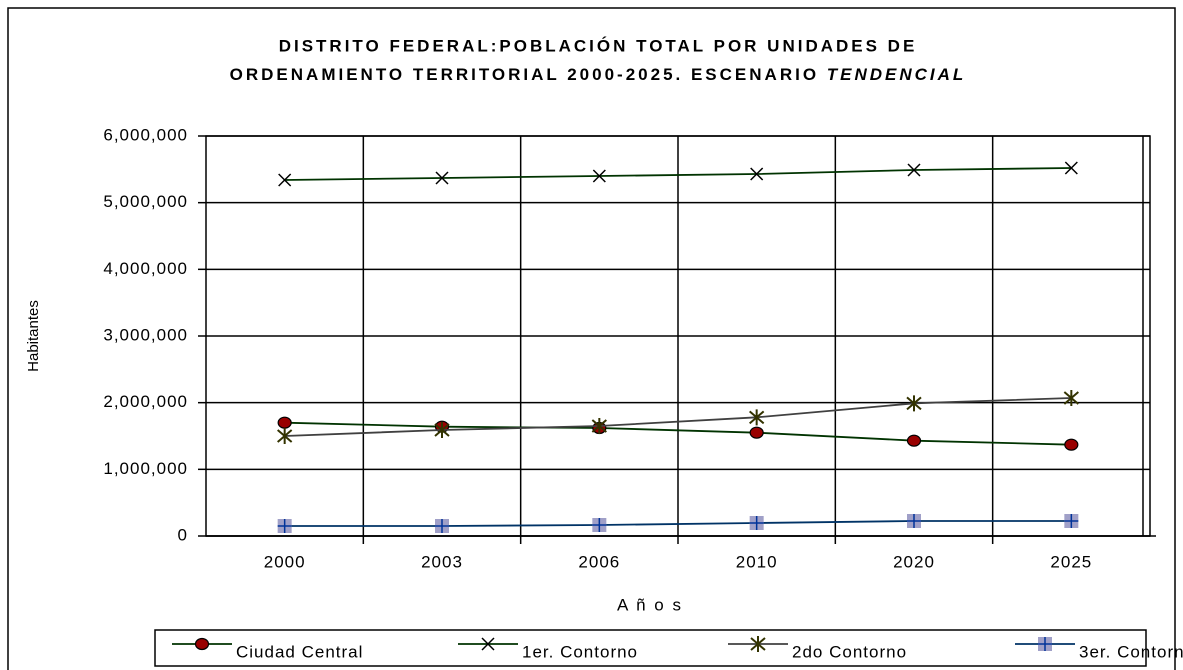 This screenshot has width=1183, height=670. Describe the element at coordinates (650, 648) in the screenshot. I see `legend-box` at that location.